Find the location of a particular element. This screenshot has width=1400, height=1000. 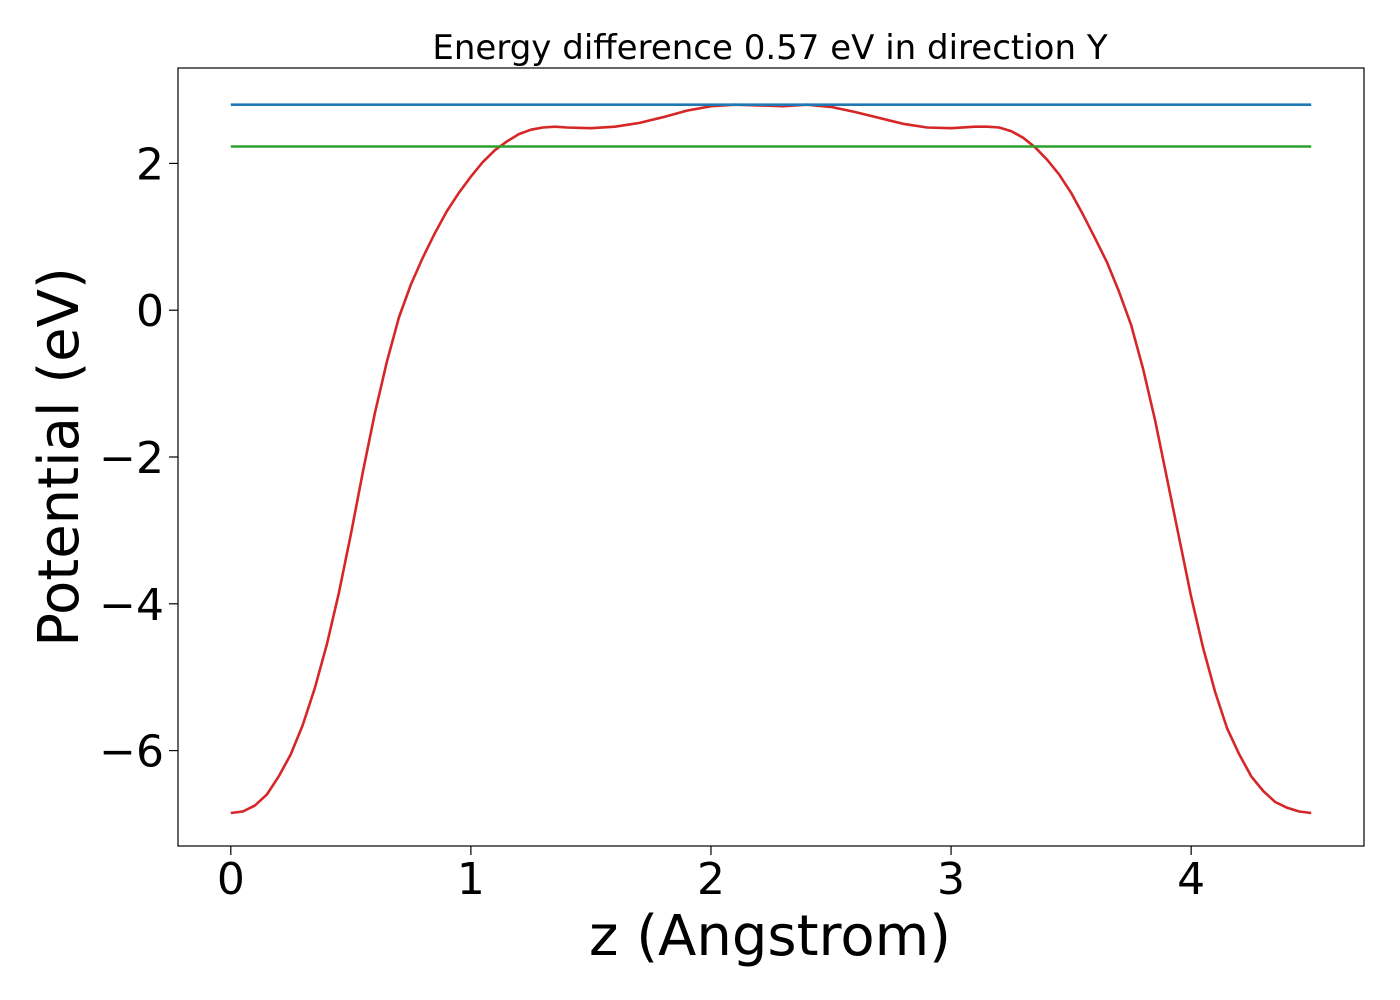

y-tick-label: −6 is located at coordinates (131, 752).